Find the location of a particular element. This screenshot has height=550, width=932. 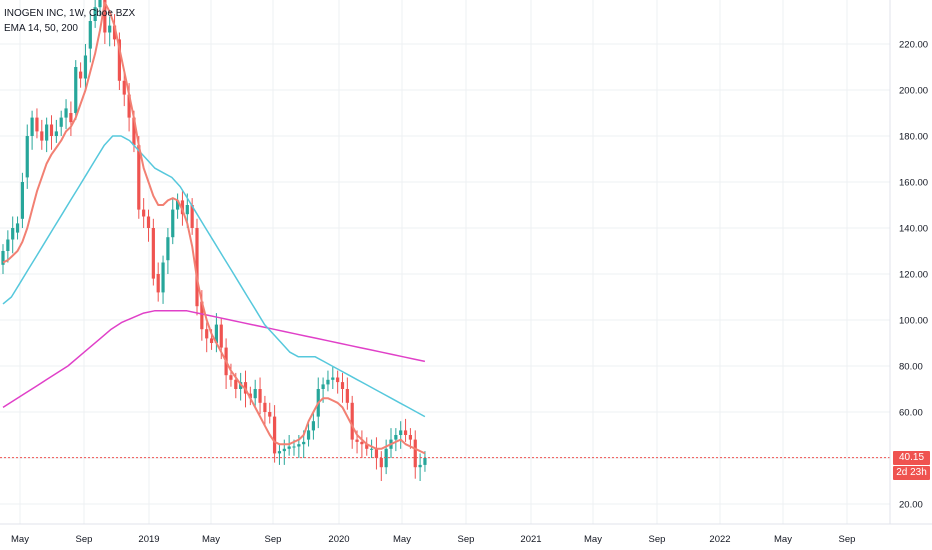

price-tick-label: 160.00 is located at coordinates (913, 183).